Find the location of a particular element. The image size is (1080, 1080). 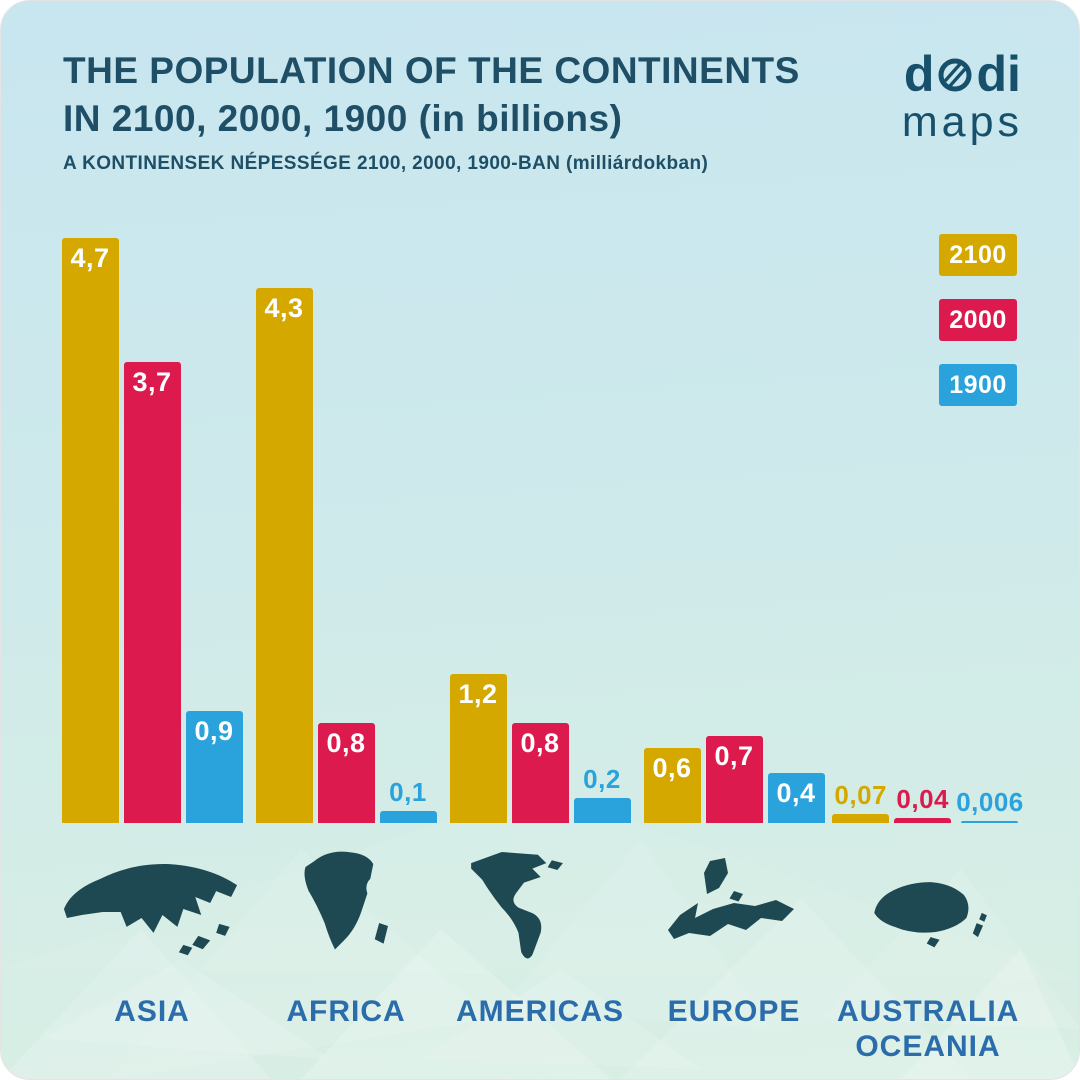

bar-slot: 0,04 is located at coordinates (923, 803).